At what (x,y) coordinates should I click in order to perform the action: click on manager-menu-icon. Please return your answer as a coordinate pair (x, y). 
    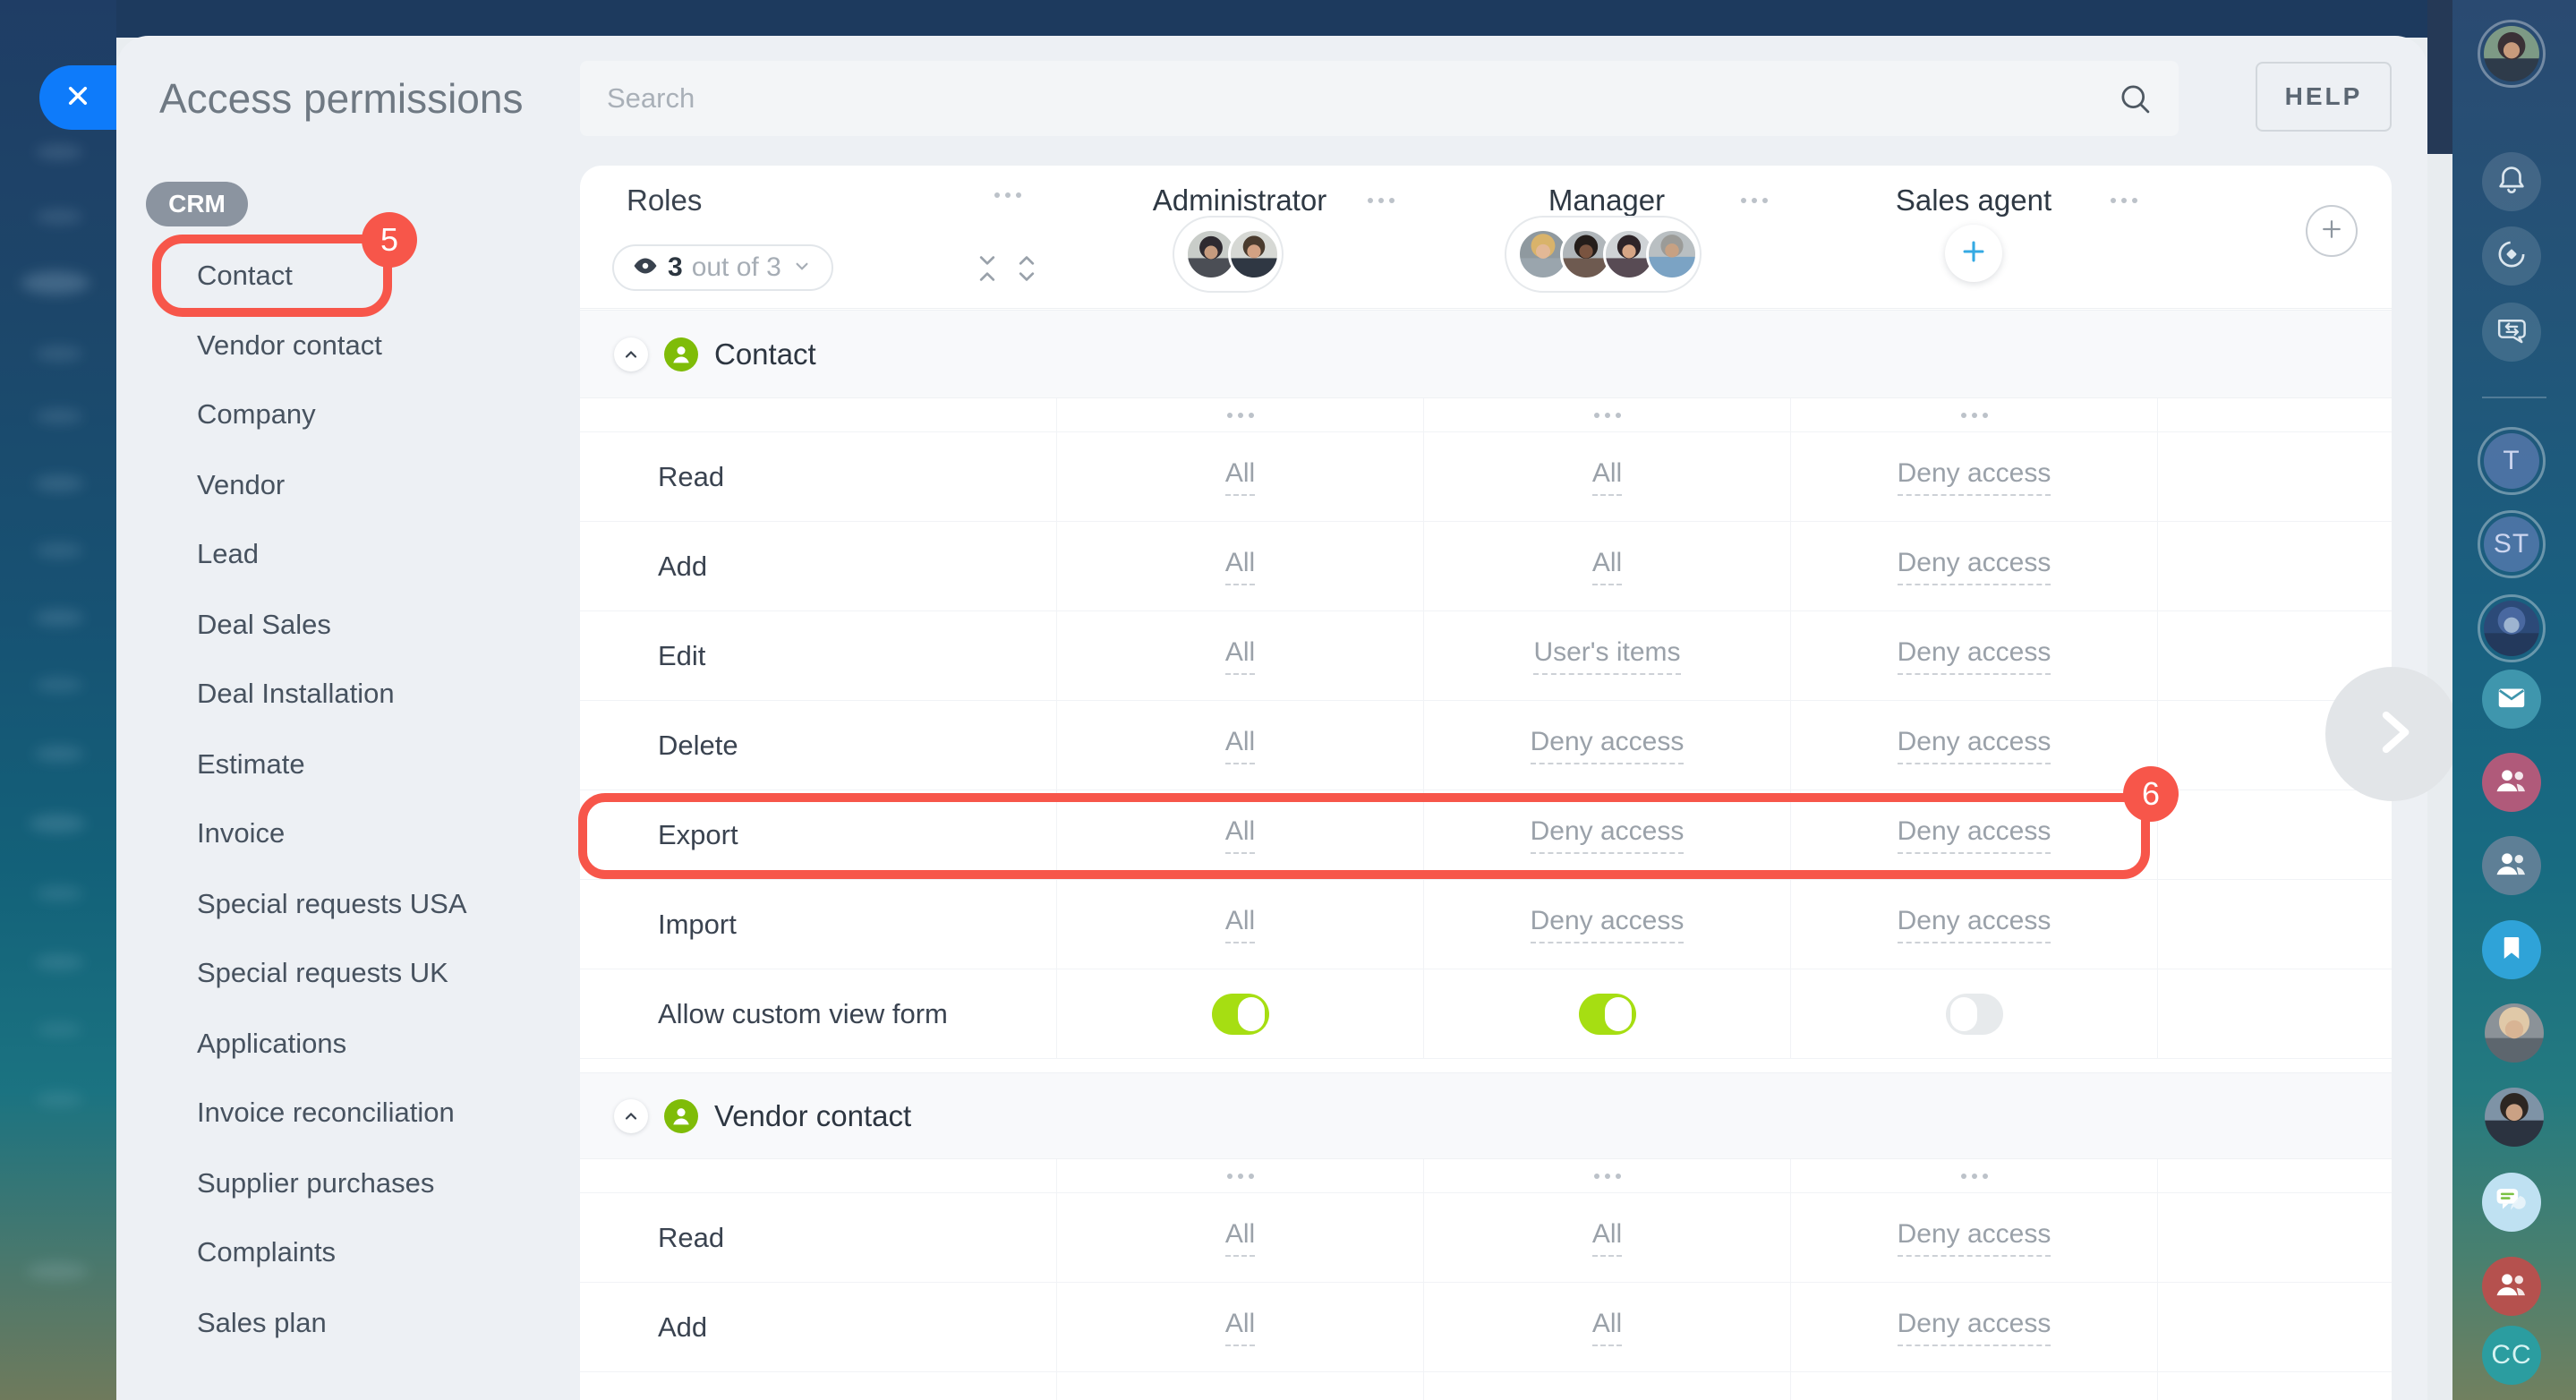
    Looking at the image, I should click on (1754, 201).